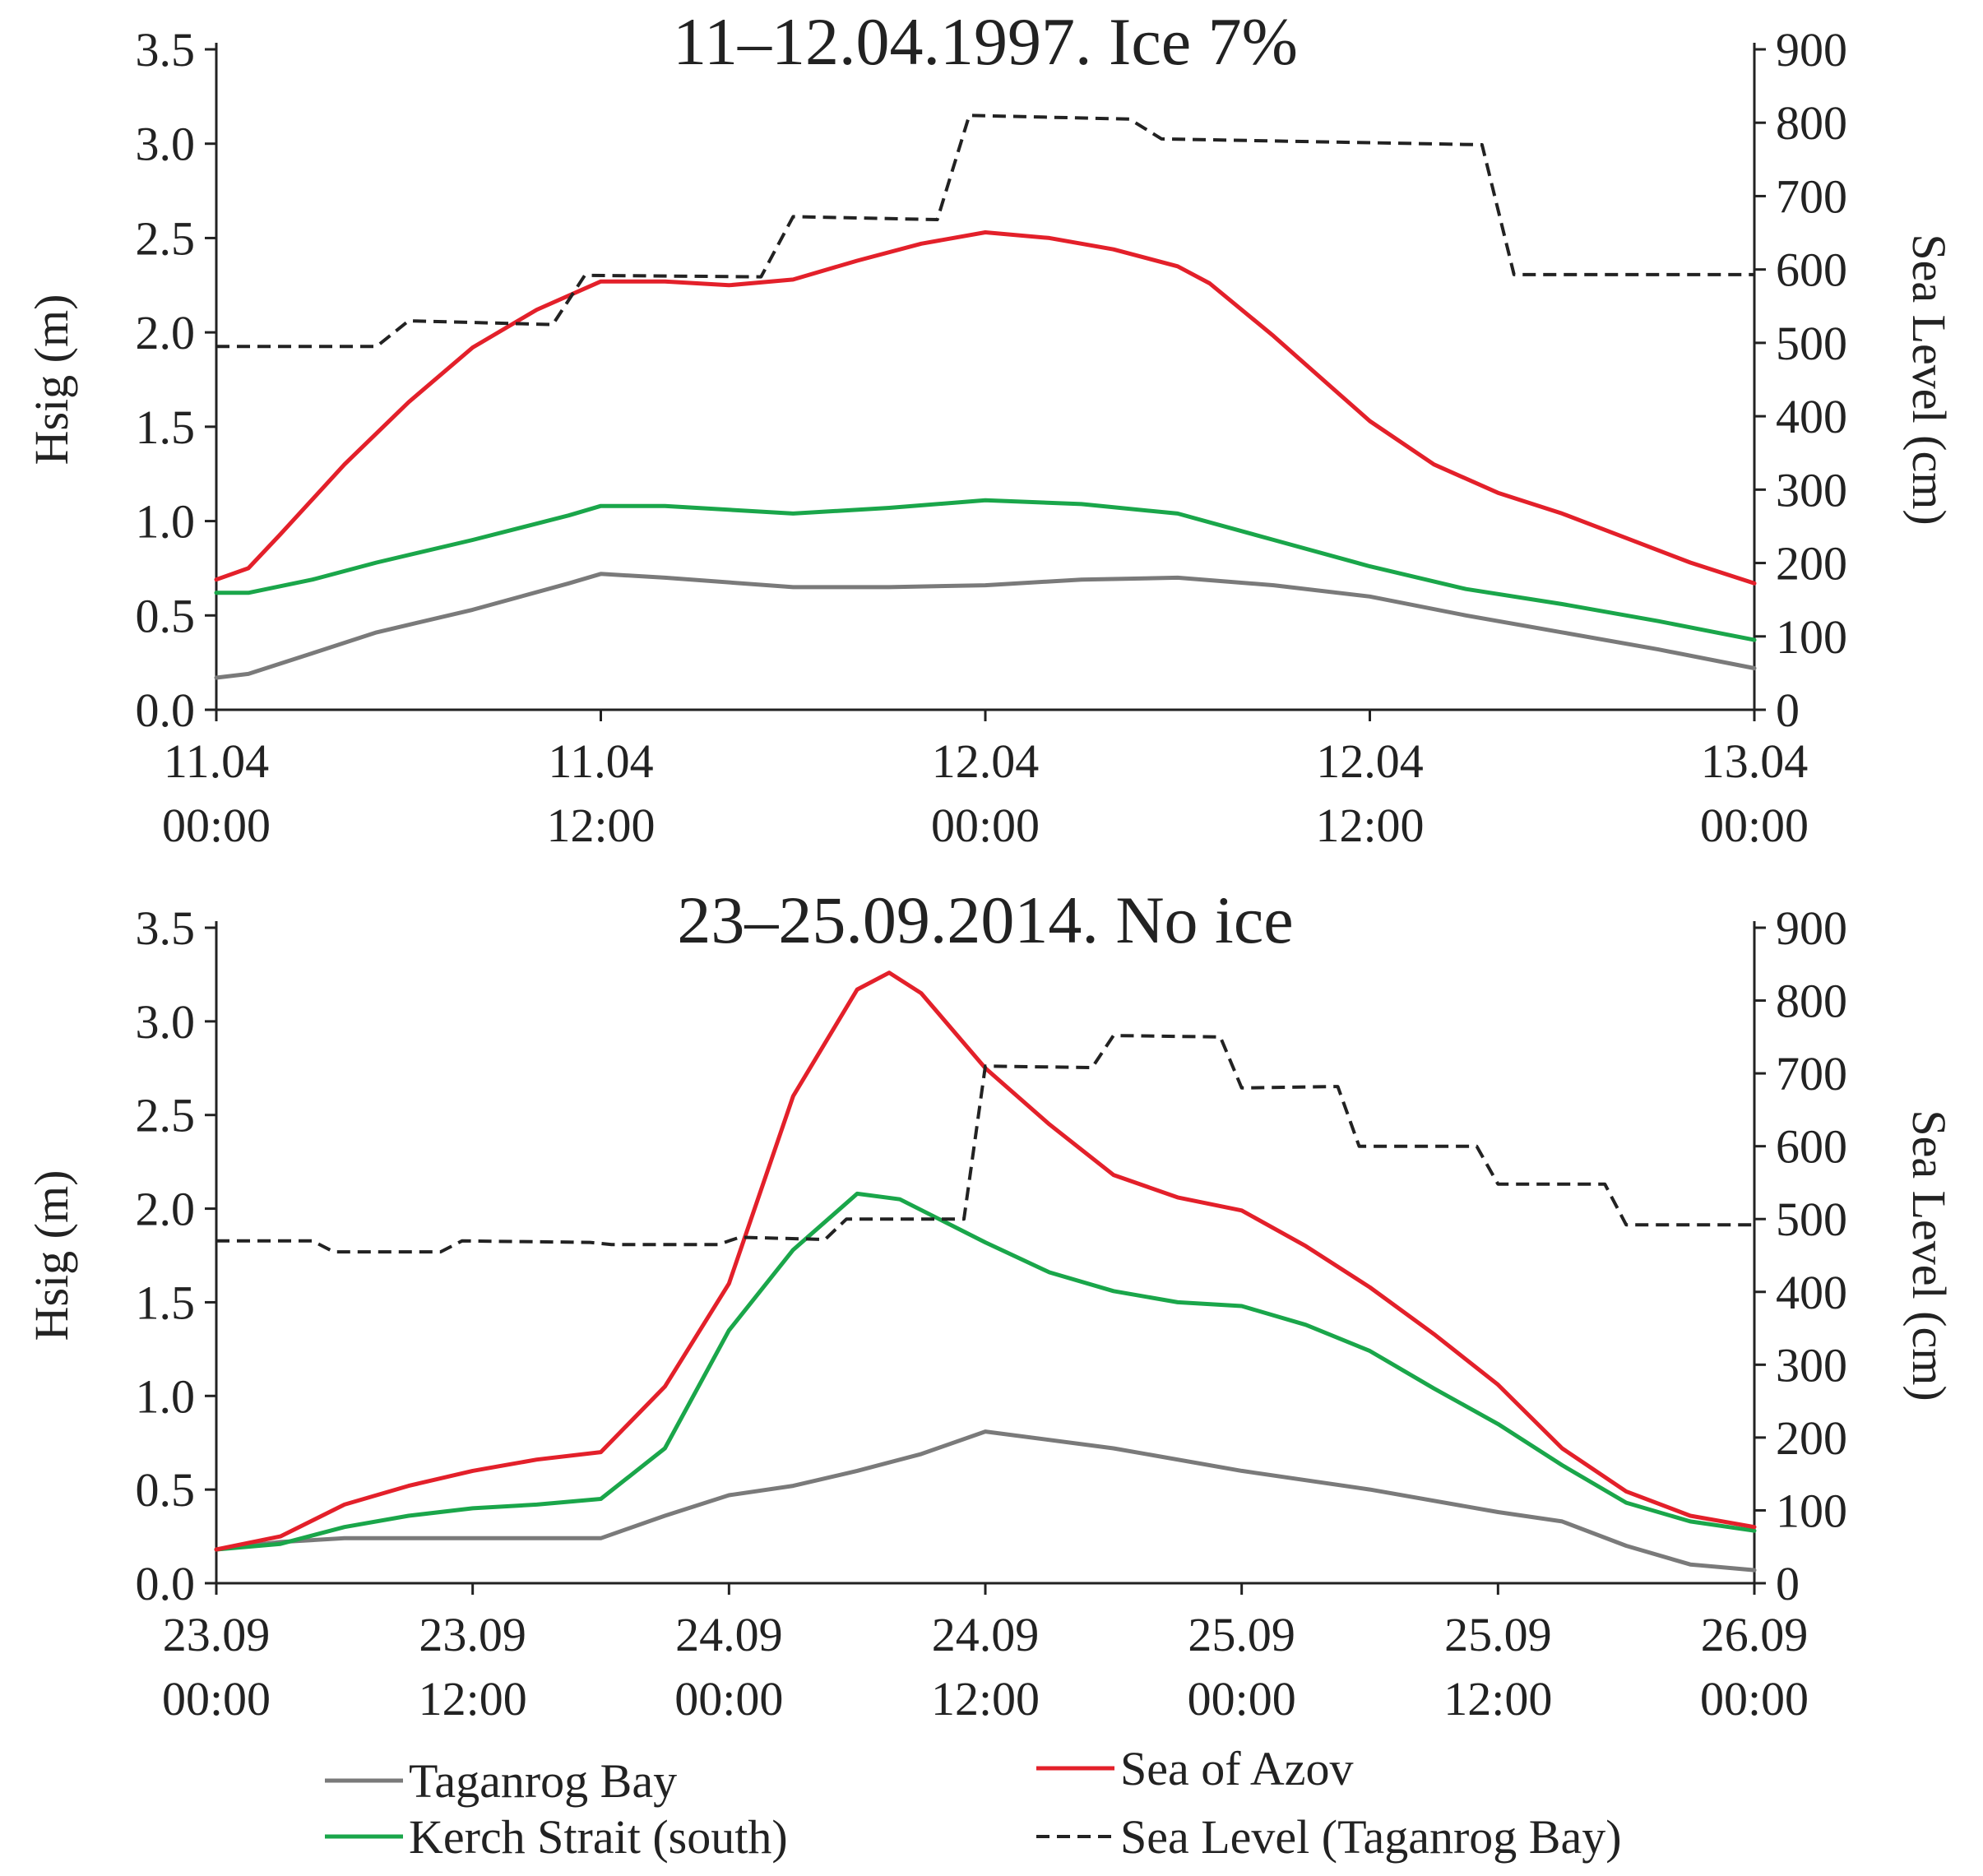 Image resolution: width=1983 pixels, height=1876 pixels. I want to click on x-tick-label-date: 26.09, so click(1755, 1634).